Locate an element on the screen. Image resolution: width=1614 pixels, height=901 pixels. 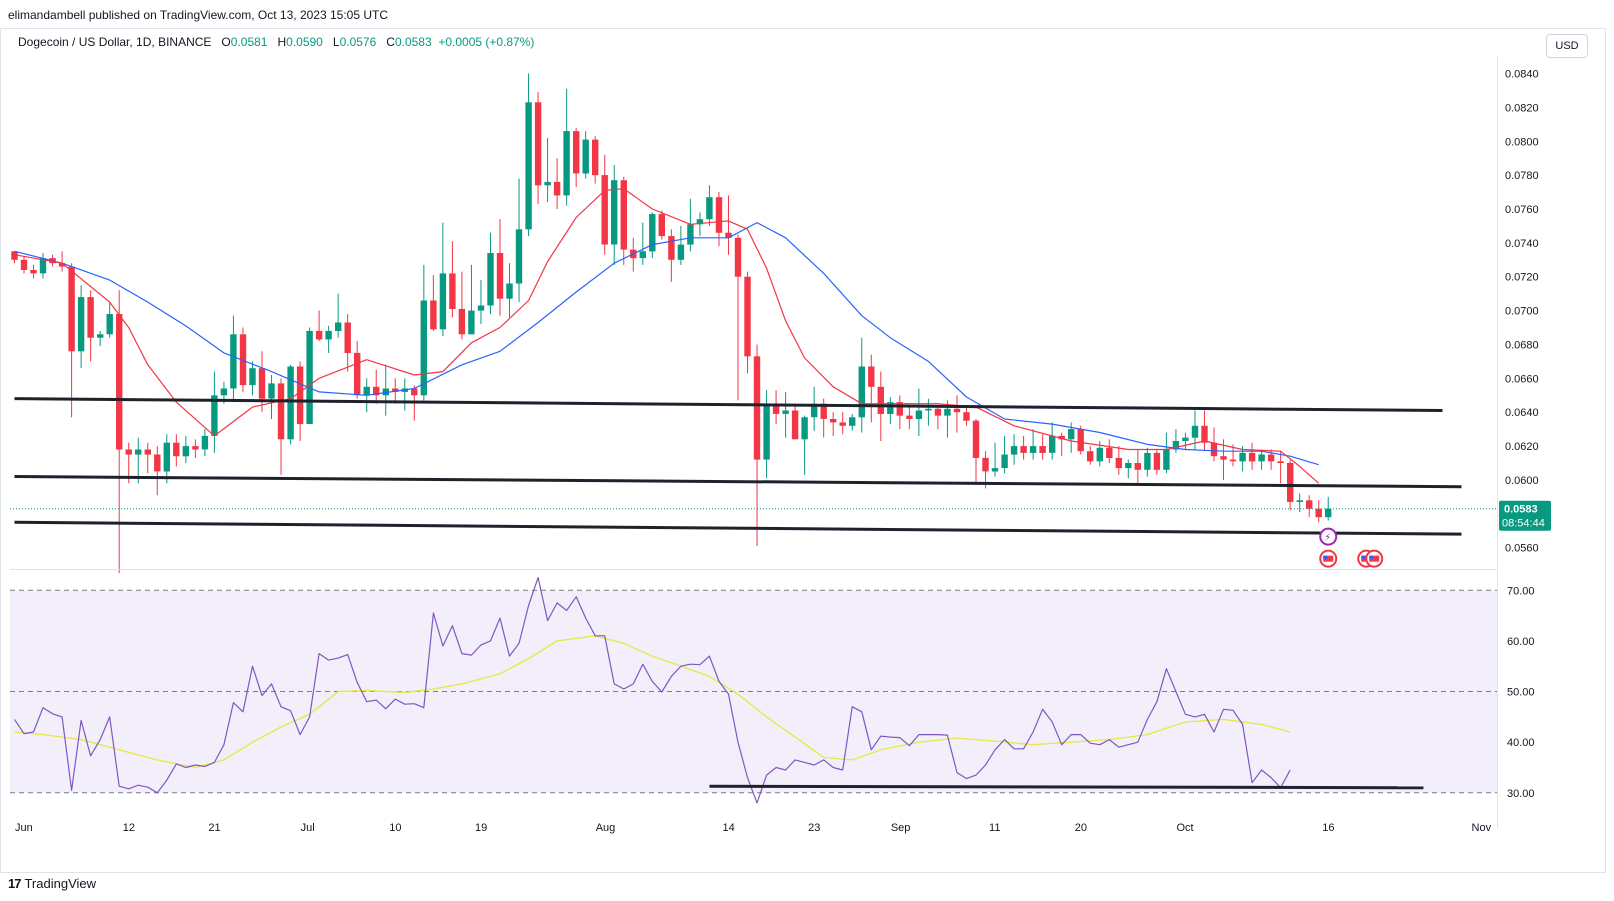
time-axis-tick: 23 is located at coordinates (814, 828).